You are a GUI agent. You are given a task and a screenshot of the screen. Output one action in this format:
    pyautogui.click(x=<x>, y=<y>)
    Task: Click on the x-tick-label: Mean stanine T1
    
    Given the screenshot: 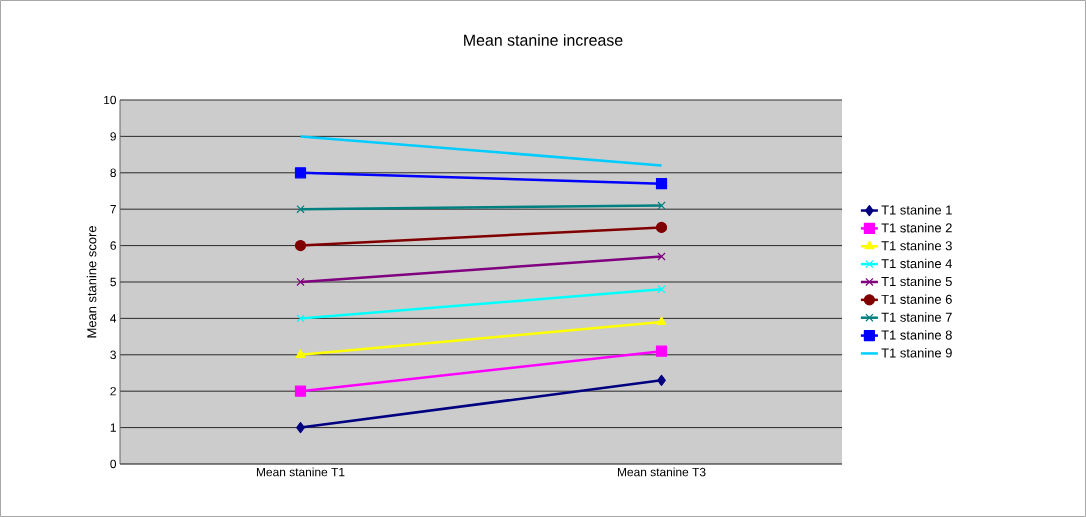 What is the action you would take?
    pyautogui.click(x=300, y=472)
    